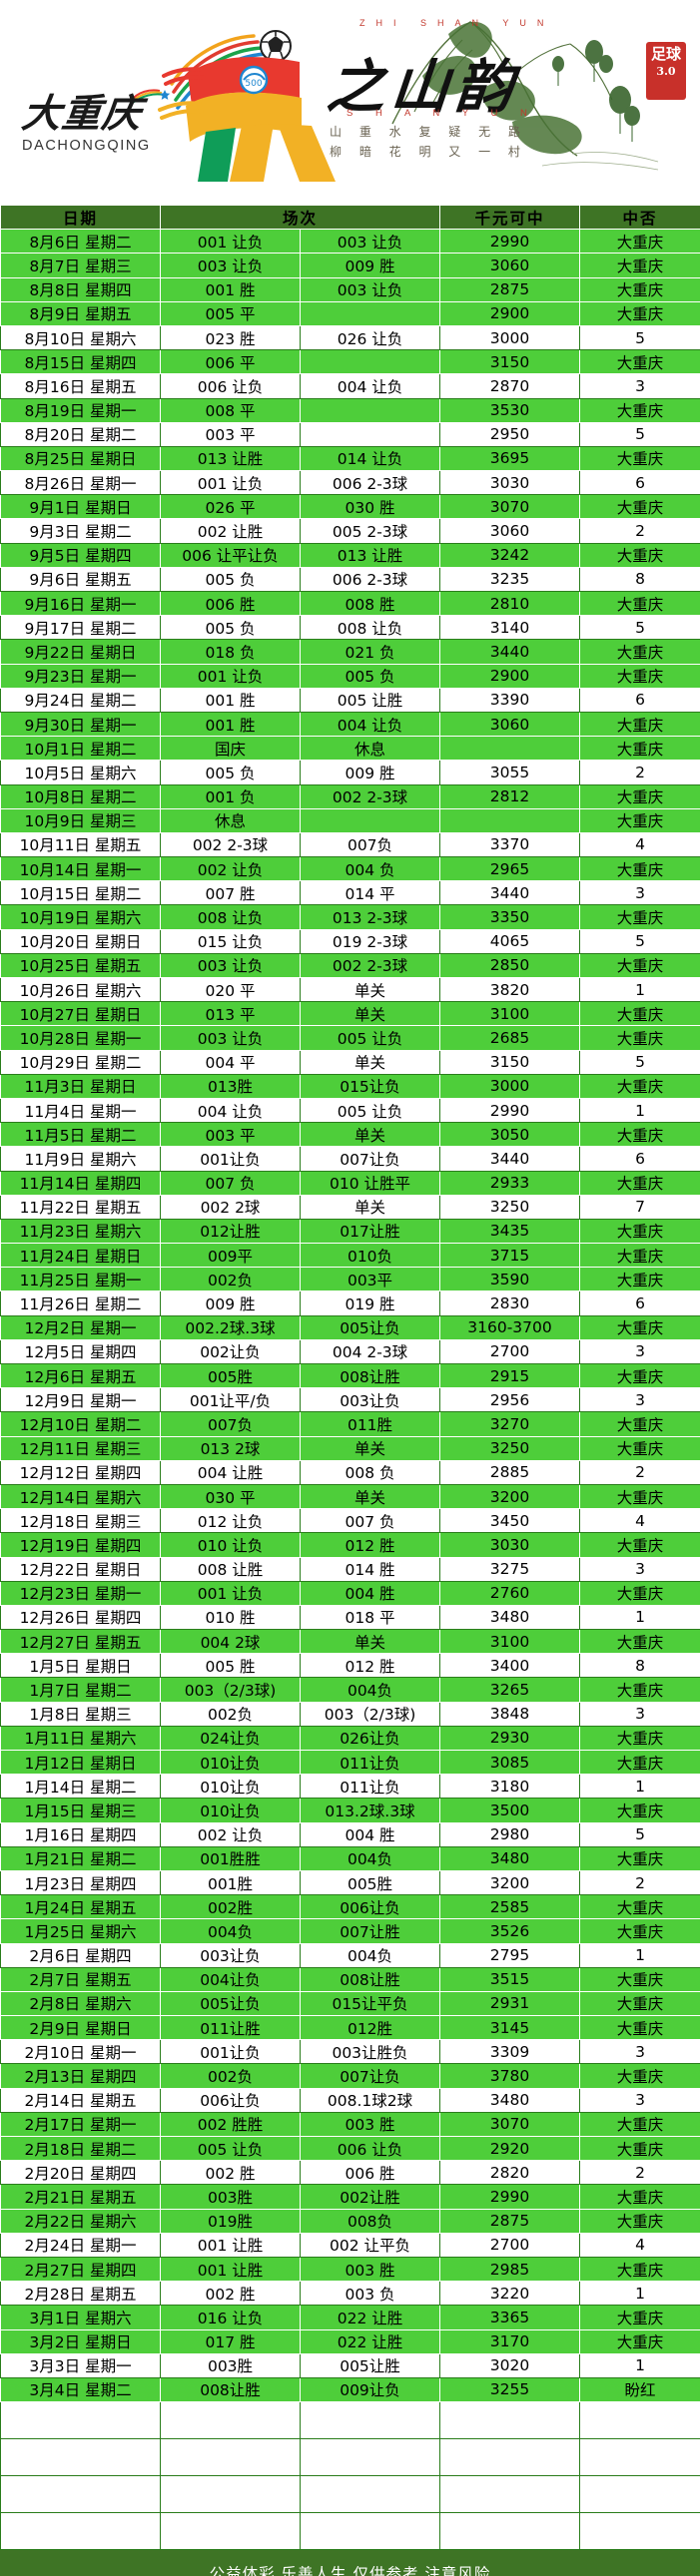 This screenshot has height=2576, width=700. What do you see at coordinates (80, 1375) in the screenshot?
I see `row-date: 12月6日 星期五` at bounding box center [80, 1375].